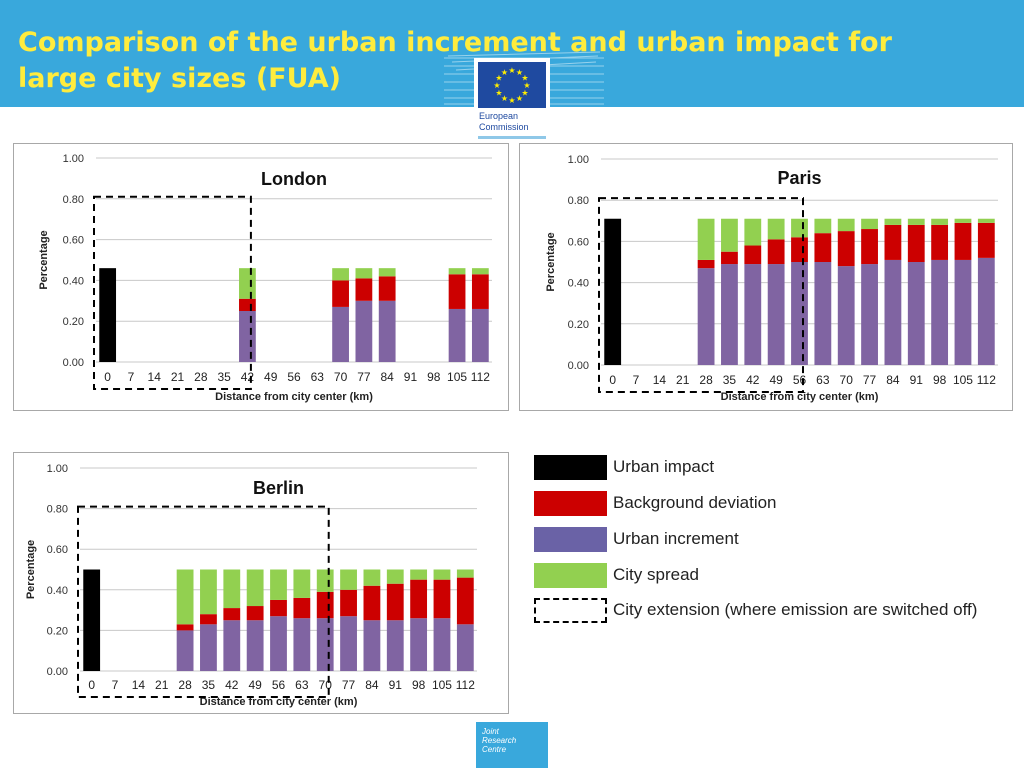 Image resolution: width=1024 pixels, height=768 pixels. I want to click on x-tick-label: 56, so click(279, 685).